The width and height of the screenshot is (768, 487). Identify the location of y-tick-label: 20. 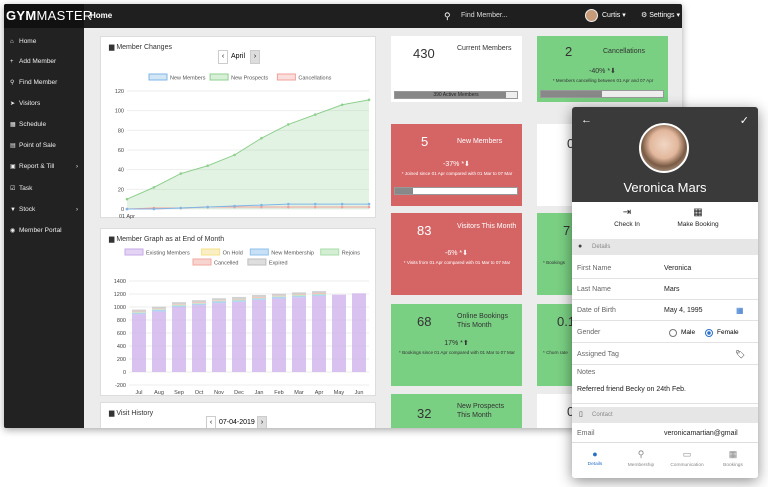
(121, 190).